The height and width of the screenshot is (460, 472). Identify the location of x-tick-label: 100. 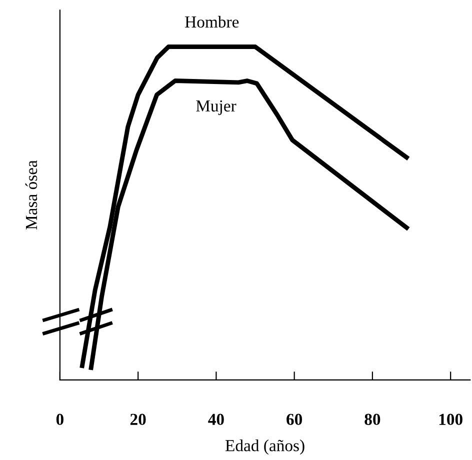
(450, 420).